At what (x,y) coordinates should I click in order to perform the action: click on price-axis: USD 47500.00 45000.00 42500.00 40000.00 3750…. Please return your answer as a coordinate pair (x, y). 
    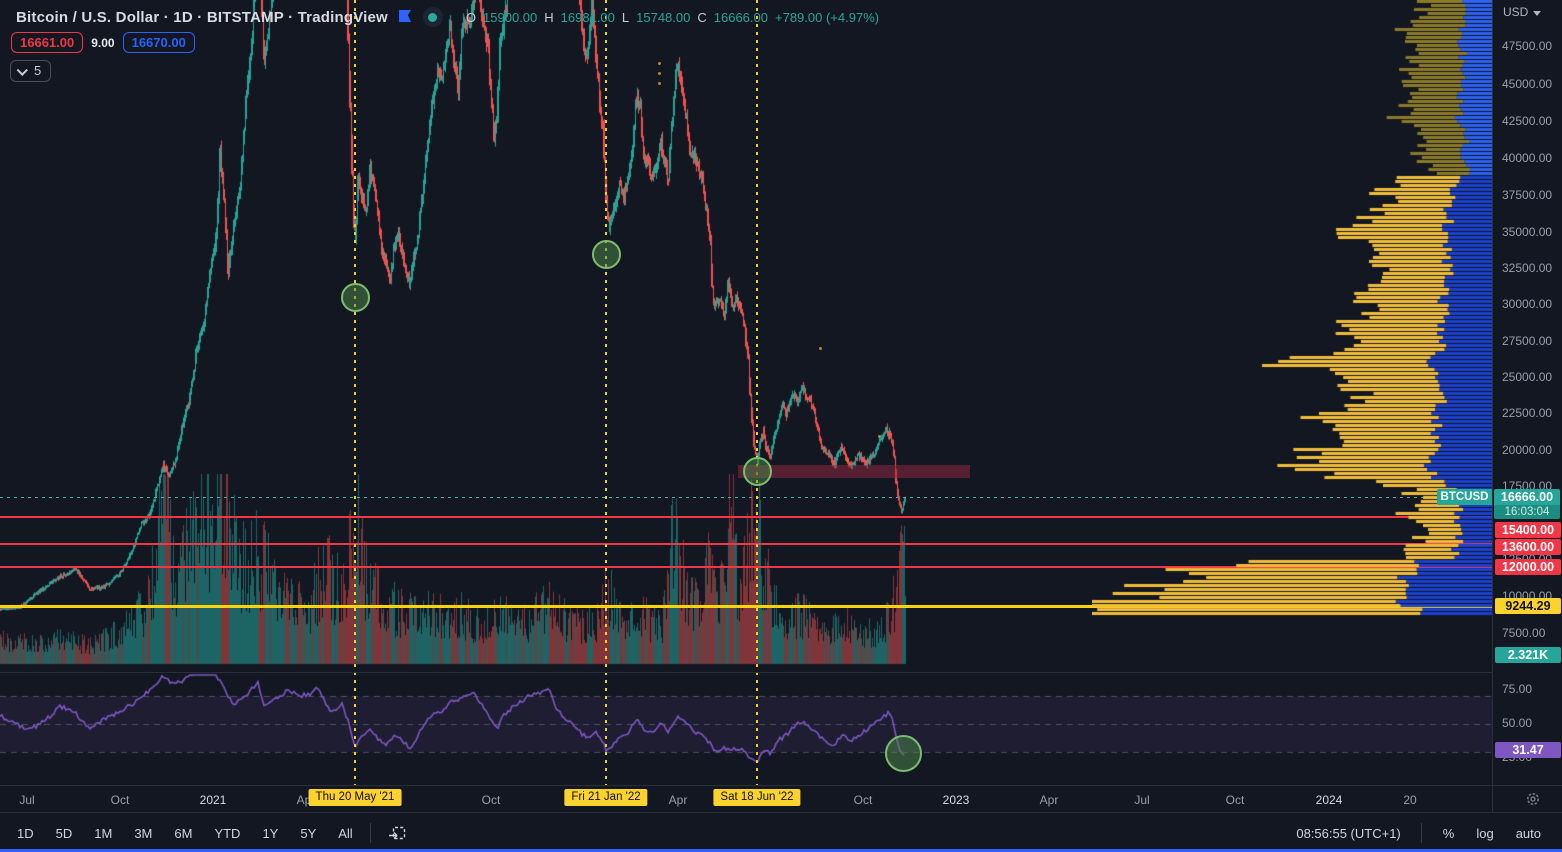
    Looking at the image, I should click on (1527, 392).